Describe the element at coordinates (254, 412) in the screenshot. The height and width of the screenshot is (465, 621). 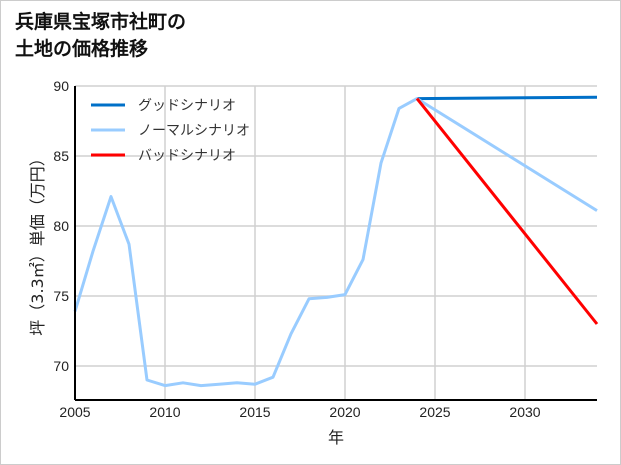
I see `x-tick-label: 2015` at that location.